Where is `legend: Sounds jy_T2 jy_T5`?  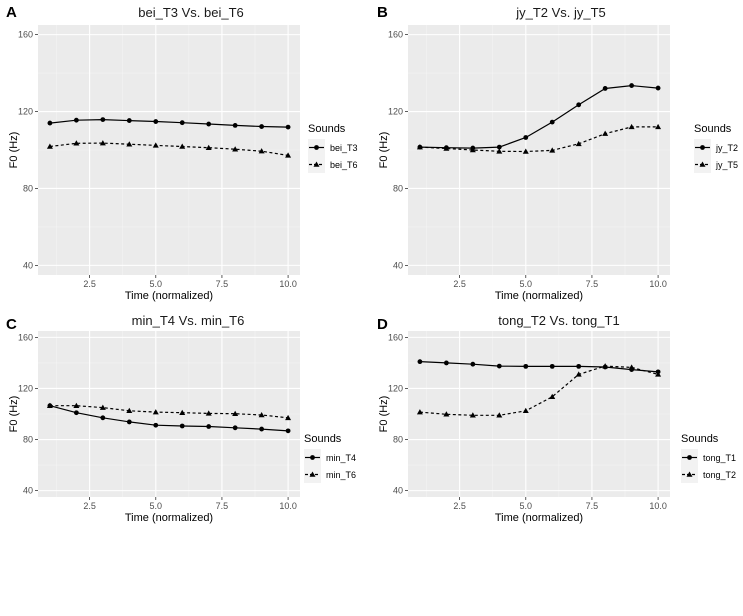 legend: Sounds jy_T2 jy_T5 is located at coordinates (716, 148).